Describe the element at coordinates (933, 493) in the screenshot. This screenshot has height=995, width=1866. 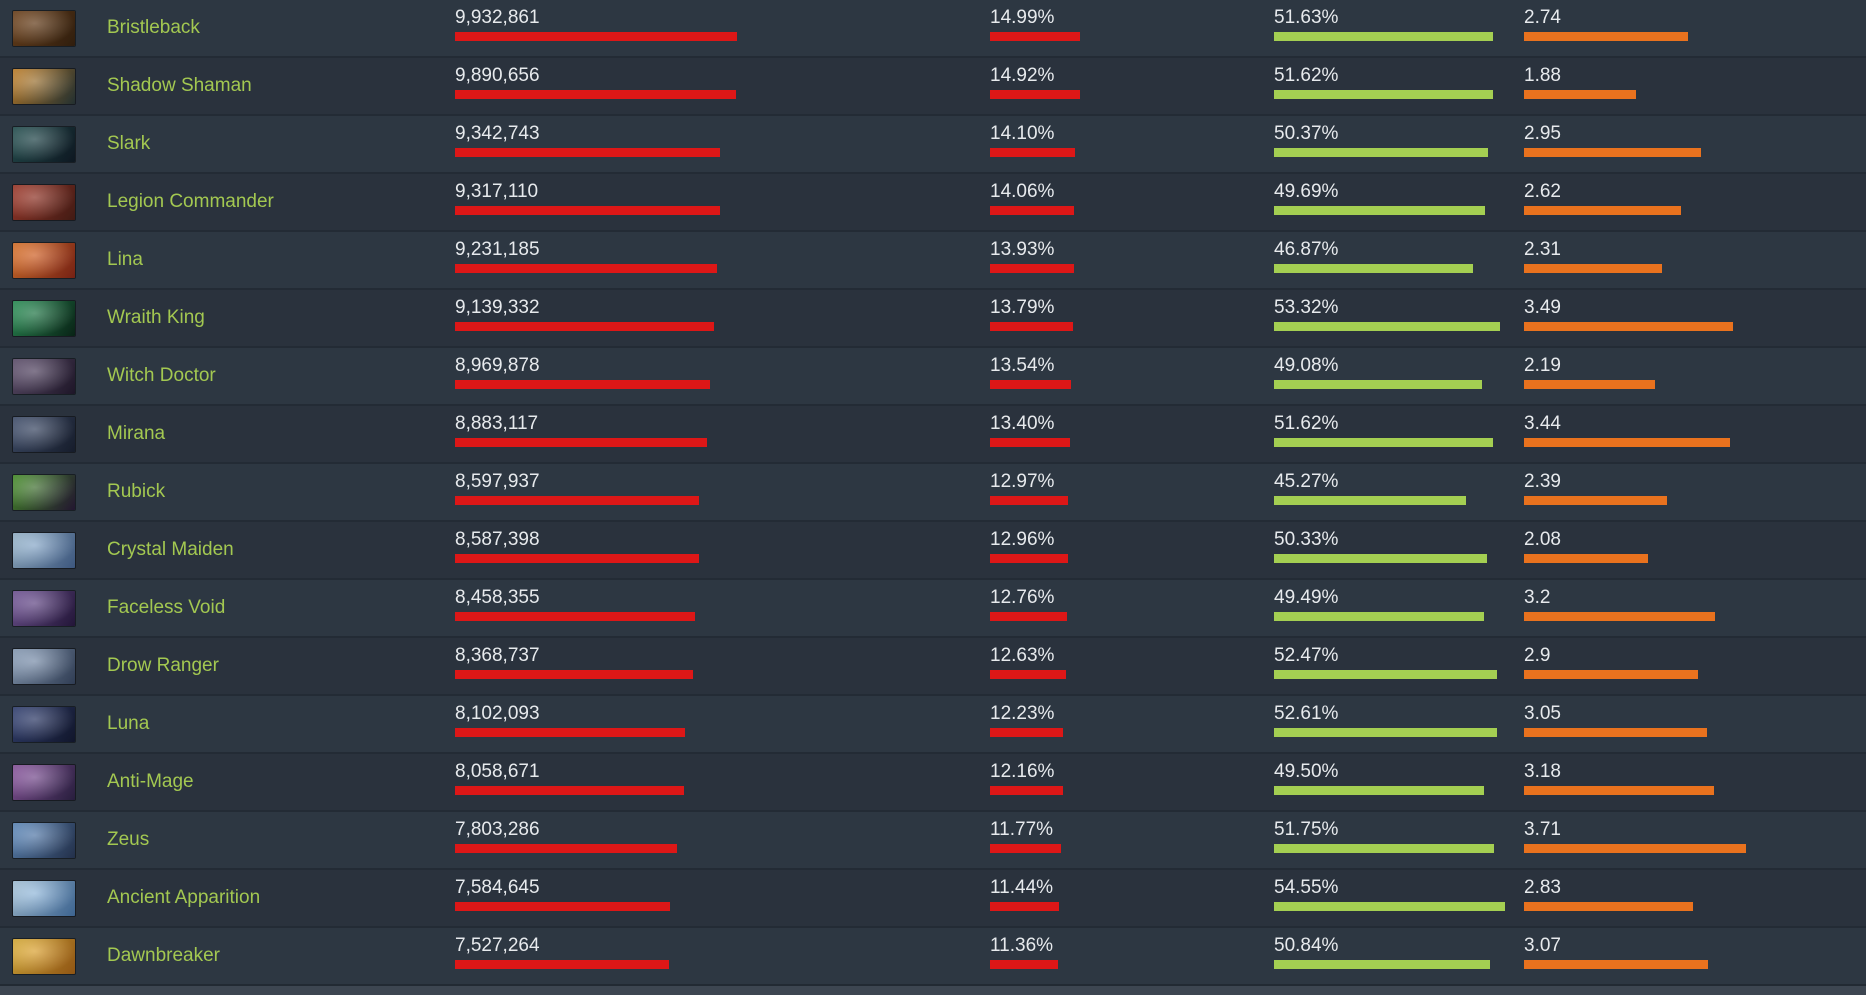
I see `table-row: Rubick 8,597,937 12.97% 45.27% 2.39` at that location.